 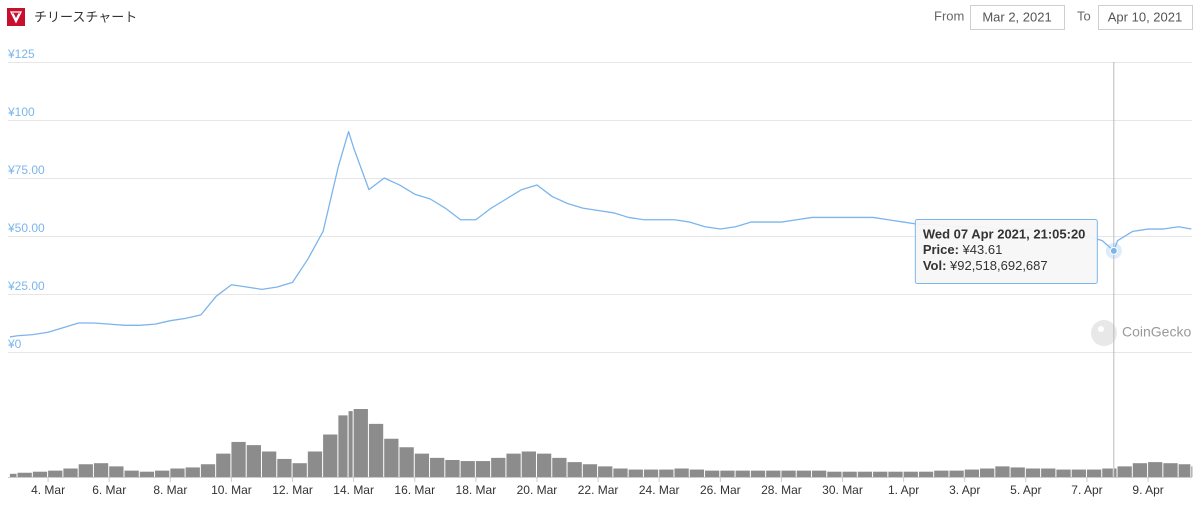 I want to click on to-input, so click(x=1145, y=17).